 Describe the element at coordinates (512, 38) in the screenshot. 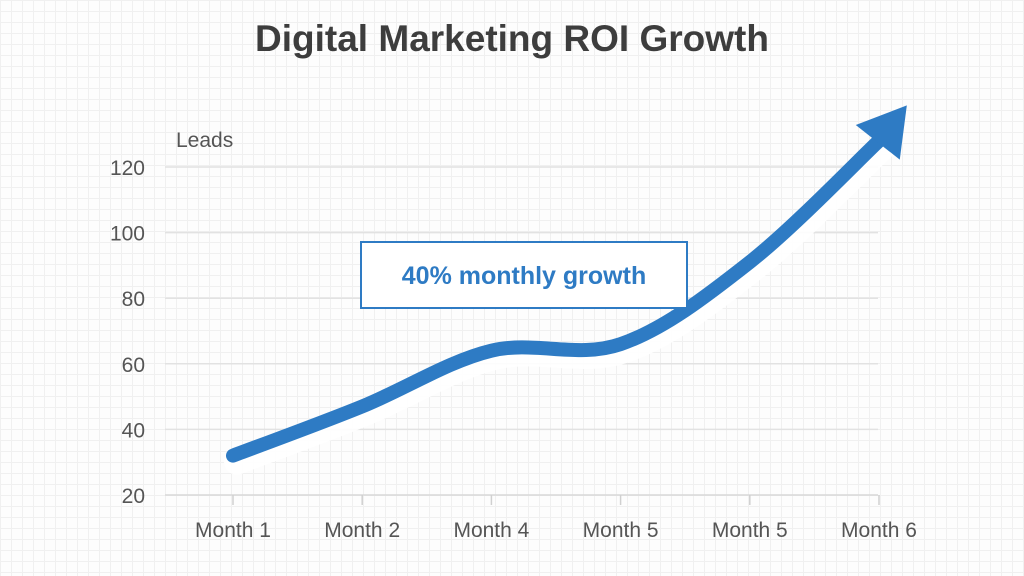

I see `chart-title: Digital Marketing ROI Growth` at that location.